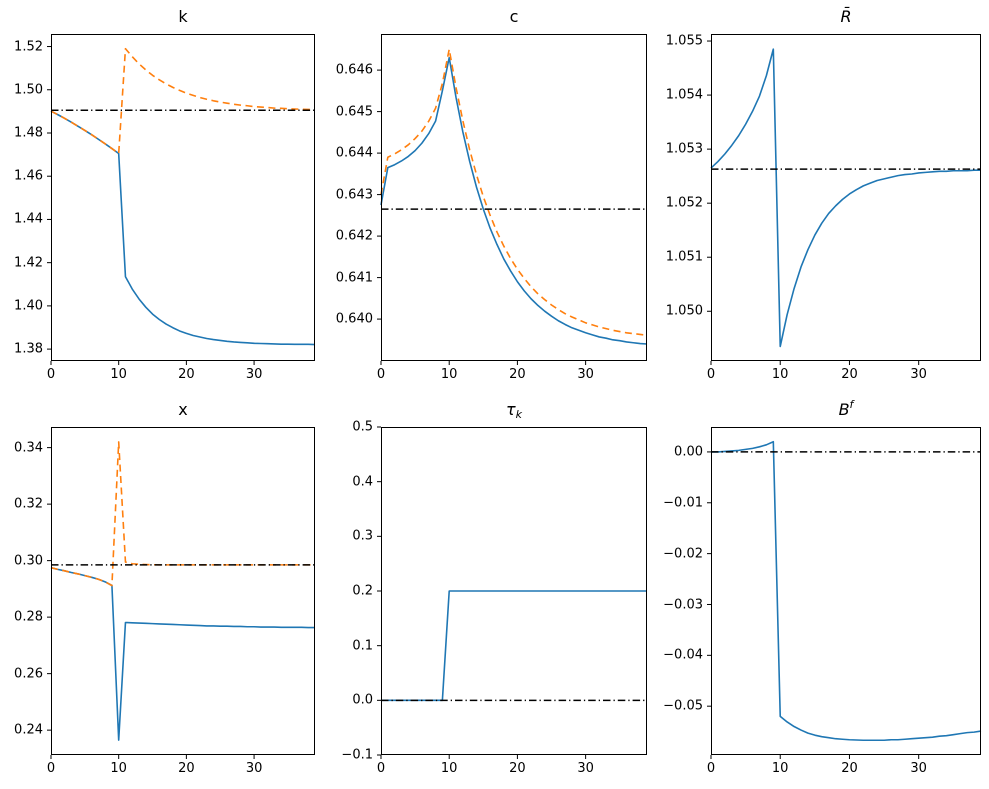  What do you see at coordinates (28, 46) in the screenshot?
I see `y-tick-label: 1.52` at bounding box center [28, 46].